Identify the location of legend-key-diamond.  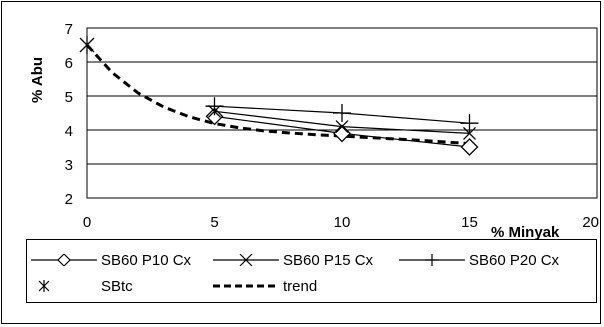
(64, 260).